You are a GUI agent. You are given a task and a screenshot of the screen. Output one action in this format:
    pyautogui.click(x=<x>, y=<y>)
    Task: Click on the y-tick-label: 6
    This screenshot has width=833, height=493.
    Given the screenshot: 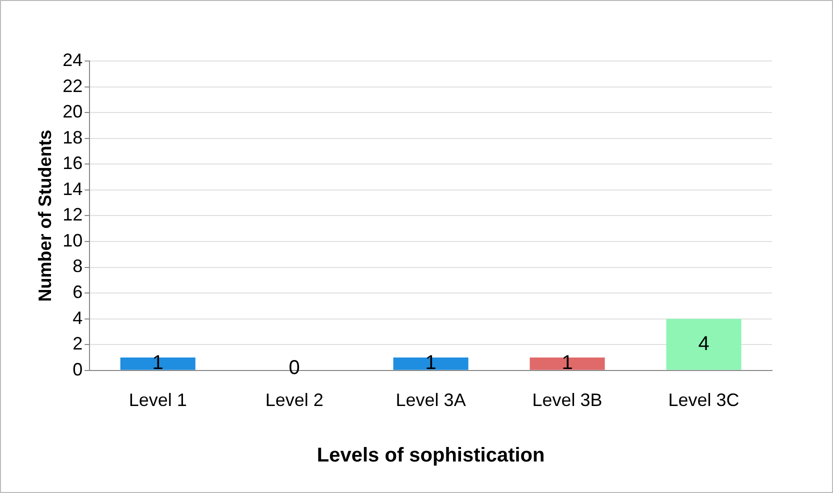 What is the action you would take?
    pyautogui.click(x=77, y=292)
    